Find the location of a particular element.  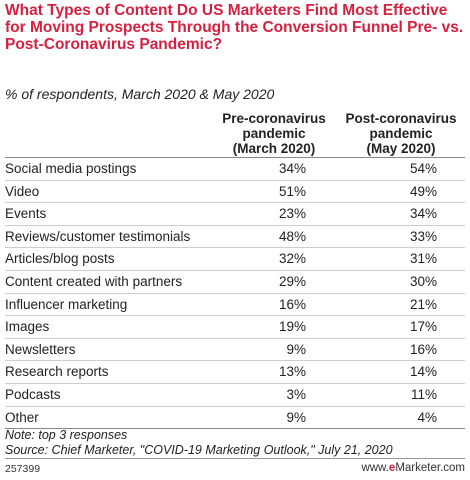

row-label: Newsletters is located at coordinates (40, 349).